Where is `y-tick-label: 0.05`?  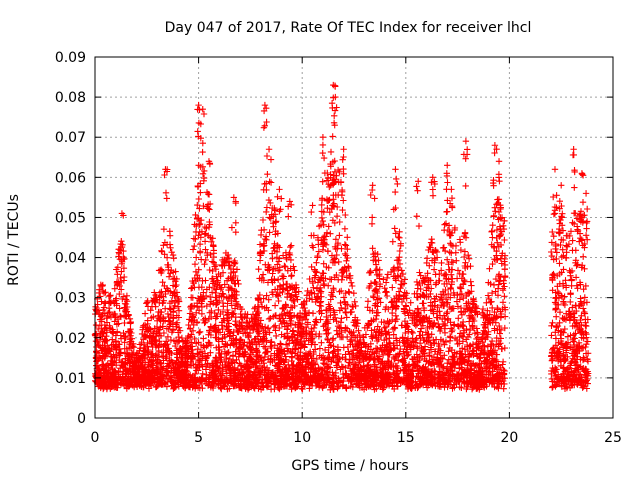
y-tick-label: 0.05 is located at coordinates (70, 218).